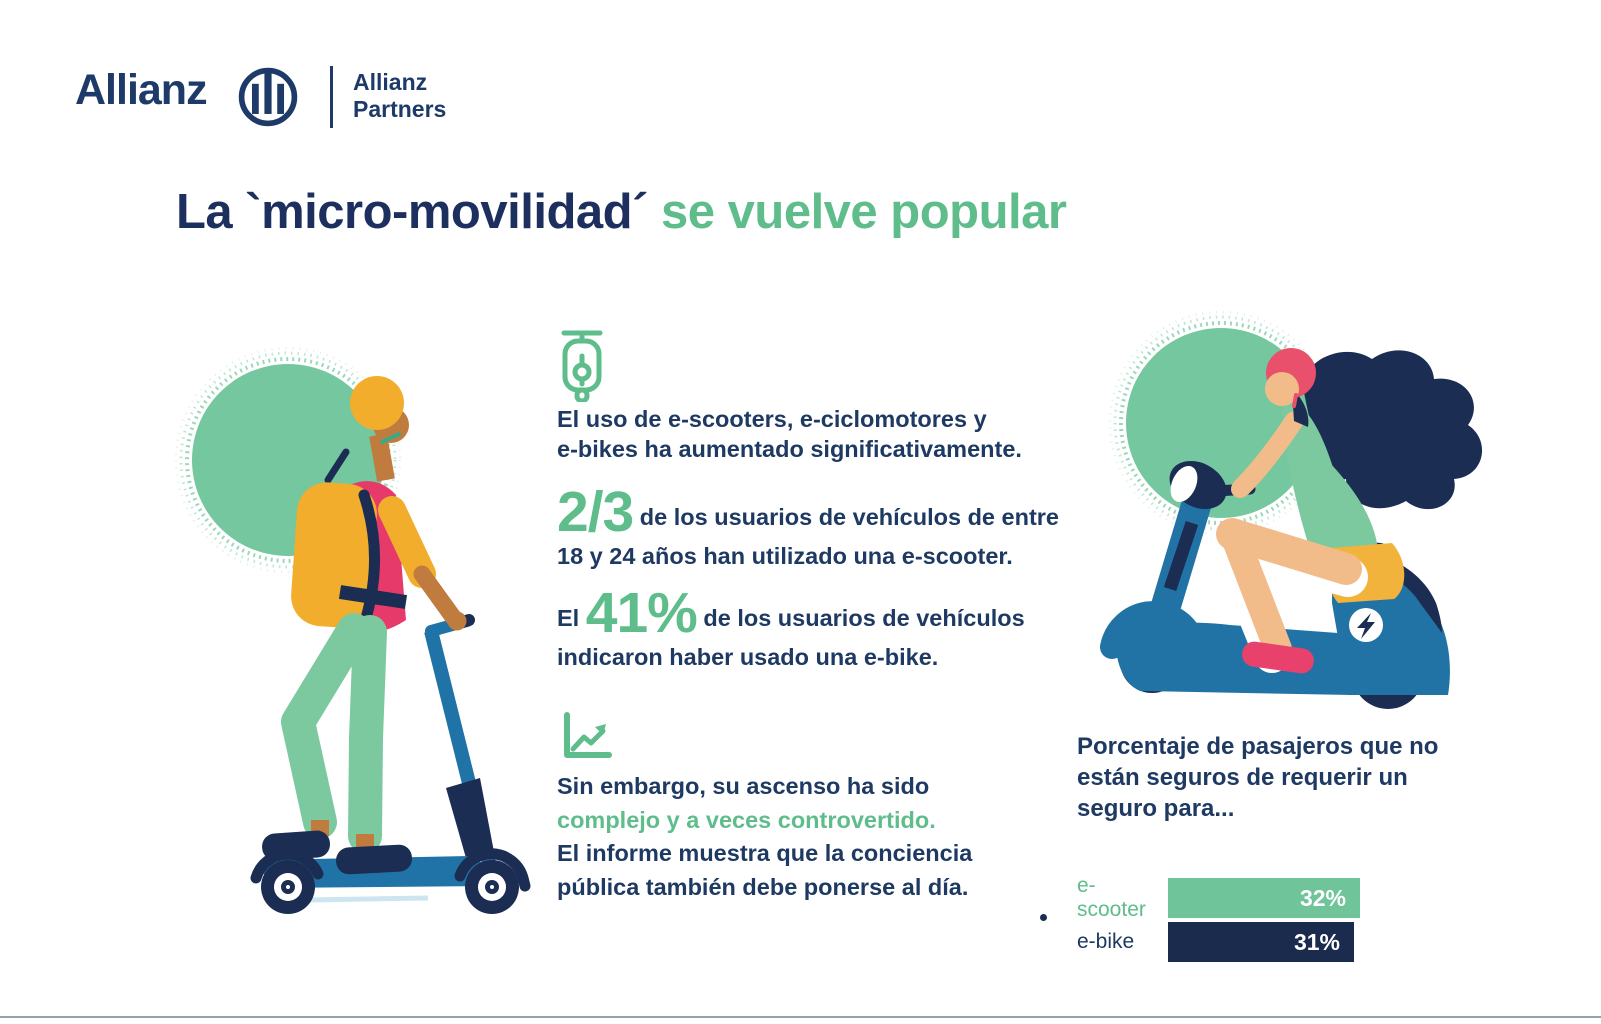 The width and height of the screenshot is (1601, 1024). I want to click on partner-name: Allianz Partners, so click(399, 96).